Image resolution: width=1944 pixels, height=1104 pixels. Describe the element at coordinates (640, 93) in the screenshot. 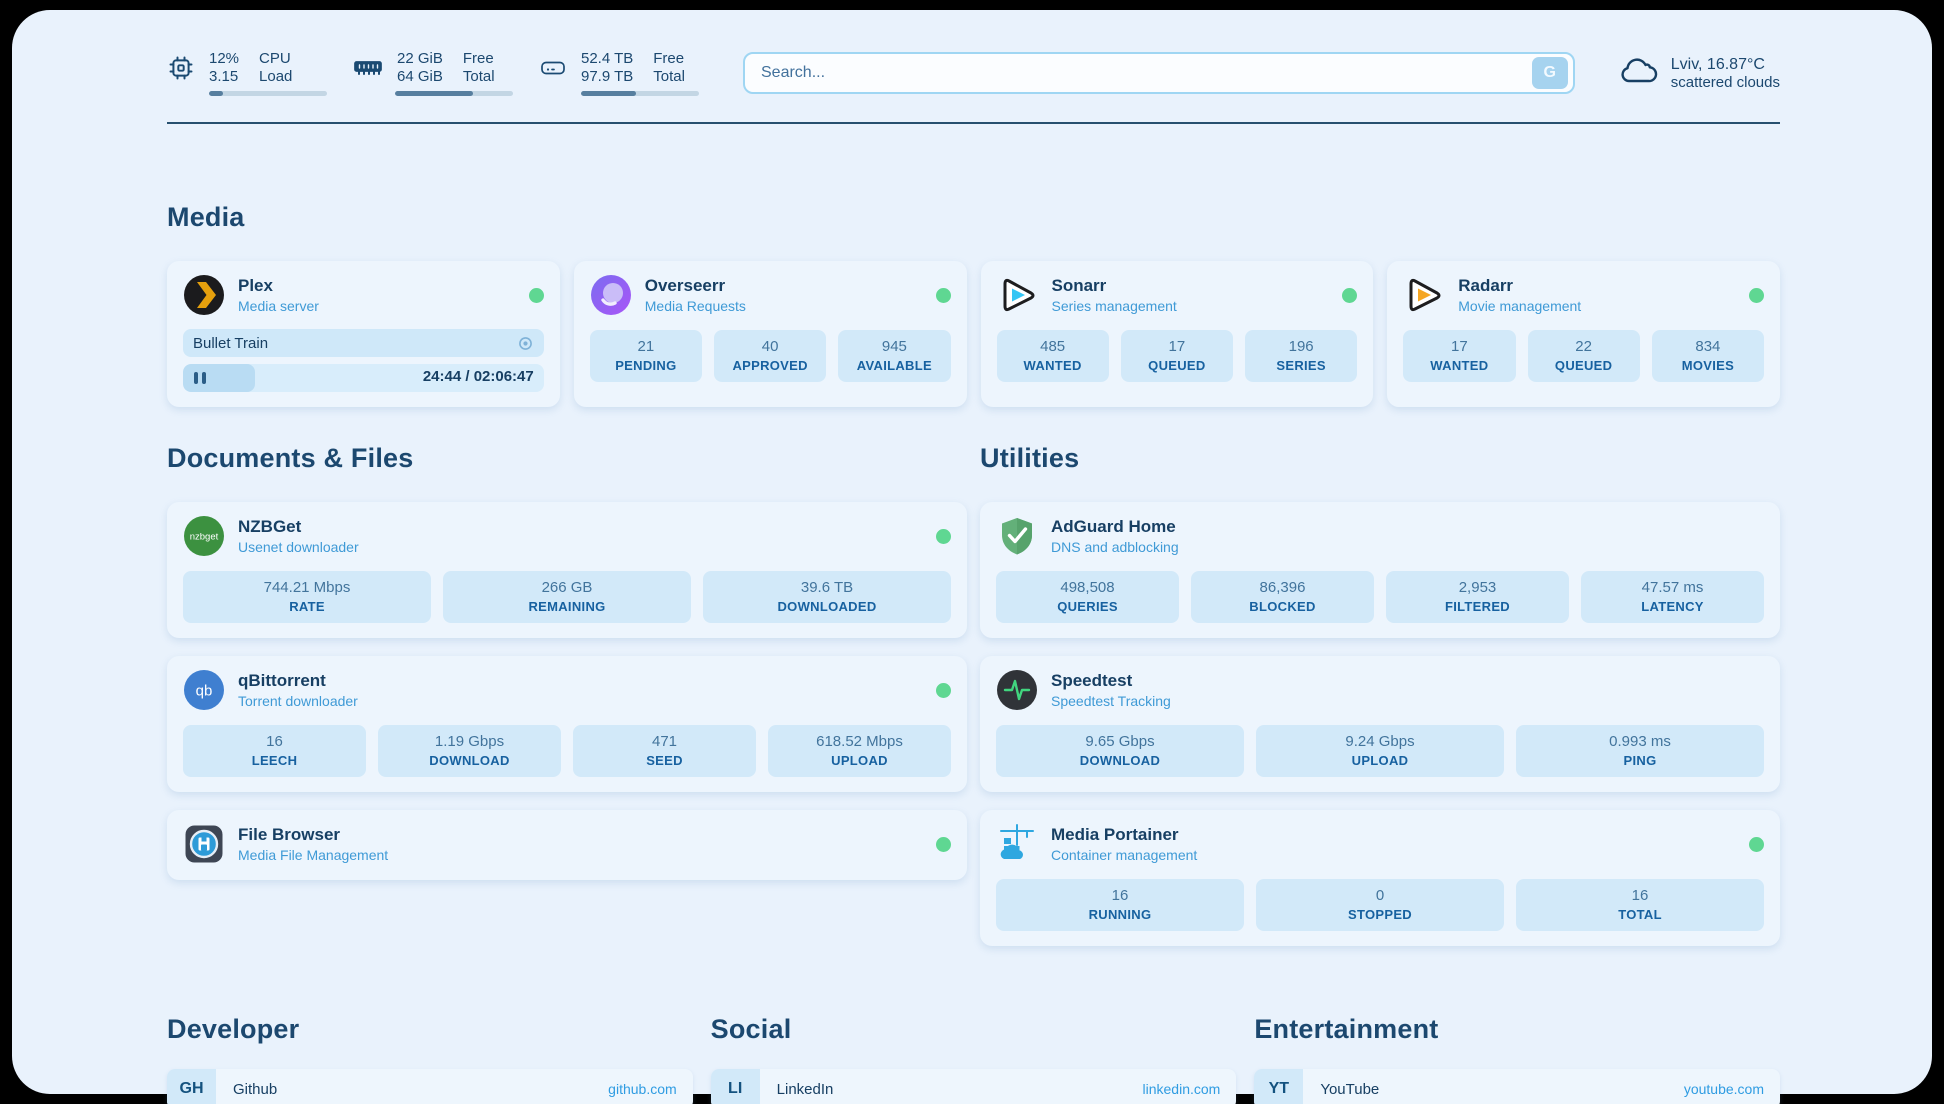

I see `disk-progress-track` at that location.